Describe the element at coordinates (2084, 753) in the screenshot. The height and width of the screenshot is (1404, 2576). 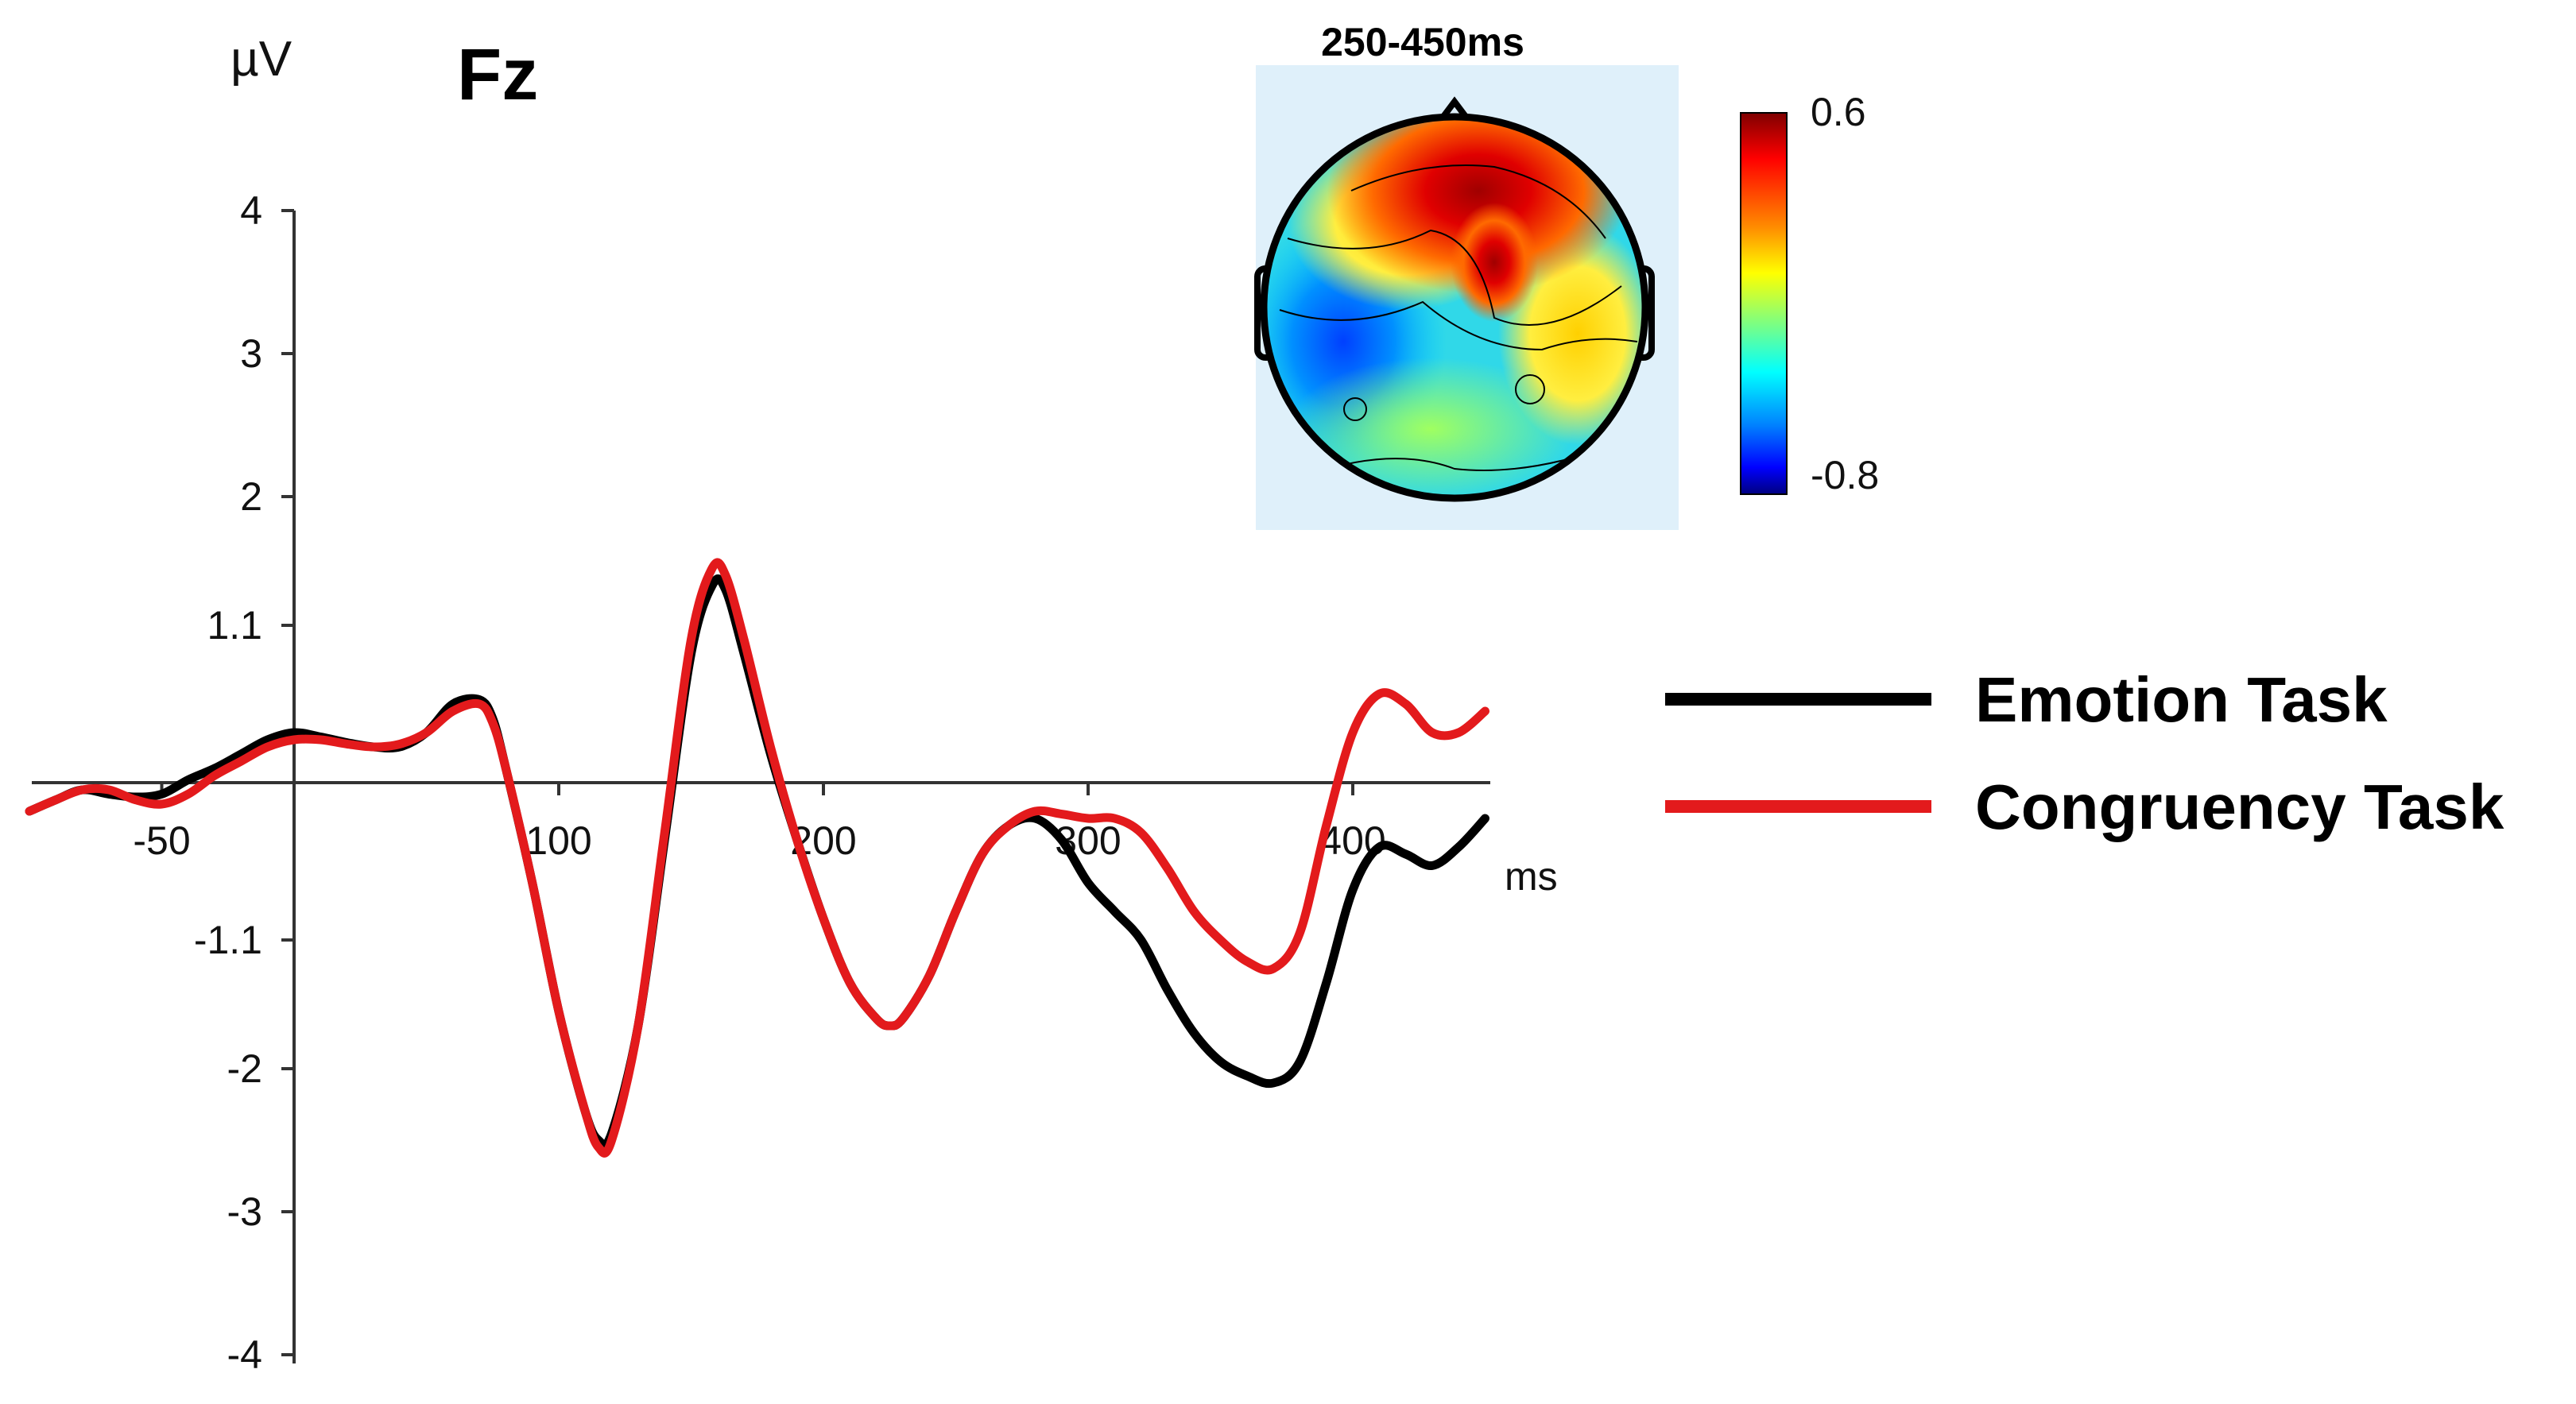
I see `legend: Emotion Task Congruency Task` at that location.